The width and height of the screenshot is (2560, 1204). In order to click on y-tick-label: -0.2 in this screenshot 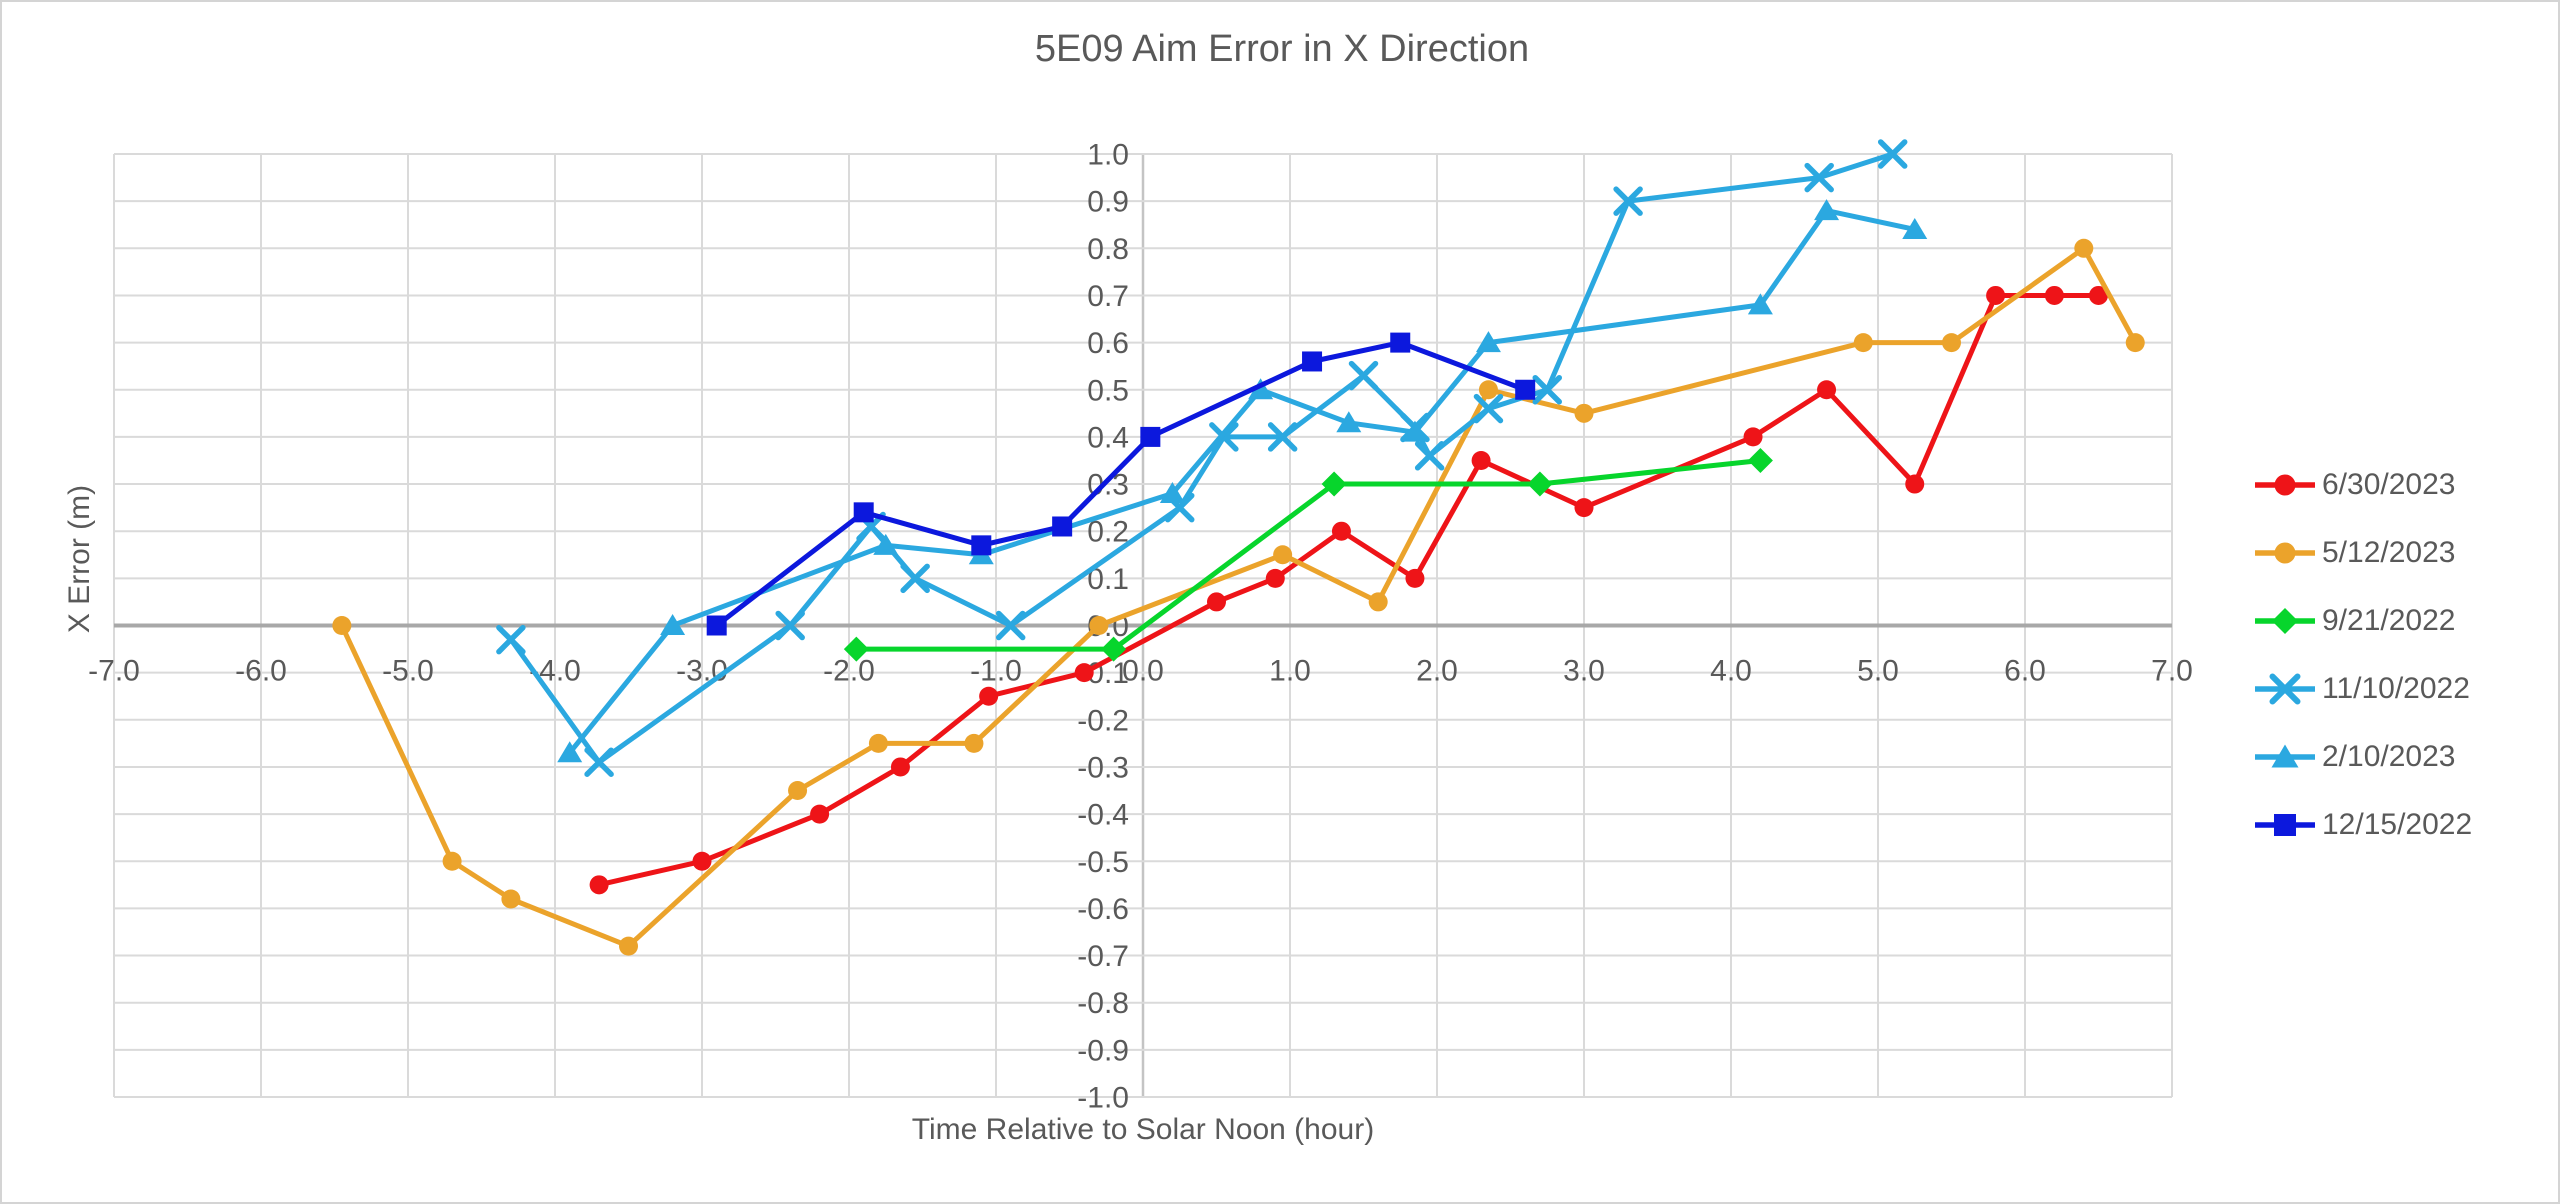, I will do `click(1103, 720)`.